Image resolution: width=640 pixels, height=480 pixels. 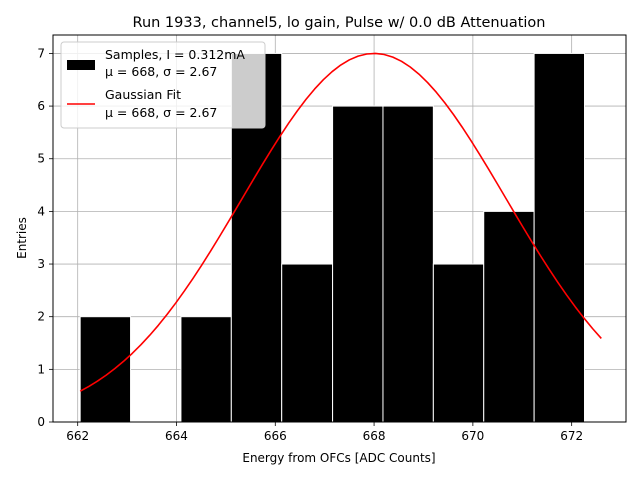 I want to click on y-tick-label: 3, so click(x=41, y=264).